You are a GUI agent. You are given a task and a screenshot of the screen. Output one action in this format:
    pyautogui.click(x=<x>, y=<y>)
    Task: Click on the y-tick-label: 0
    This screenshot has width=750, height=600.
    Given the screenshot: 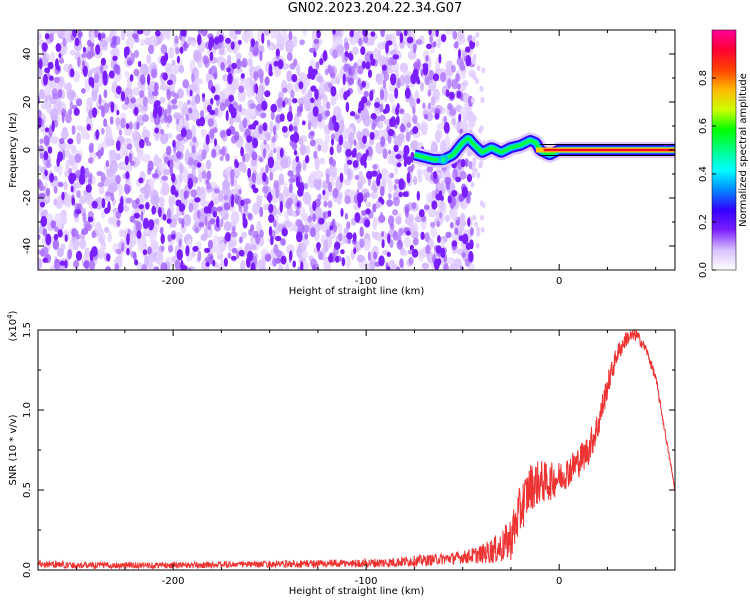 What is the action you would take?
    pyautogui.click(x=27, y=150)
    